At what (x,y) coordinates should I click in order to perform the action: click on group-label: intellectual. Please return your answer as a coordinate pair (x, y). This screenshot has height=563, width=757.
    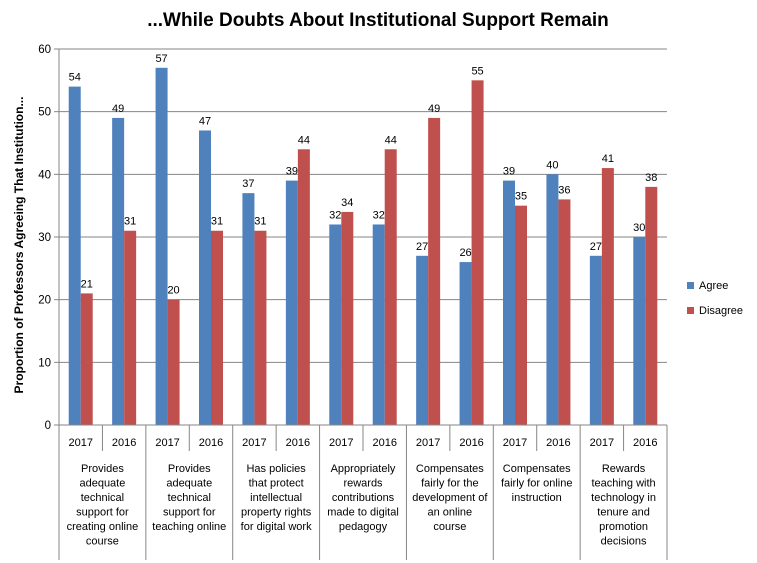
    Looking at the image, I should click on (276, 498).